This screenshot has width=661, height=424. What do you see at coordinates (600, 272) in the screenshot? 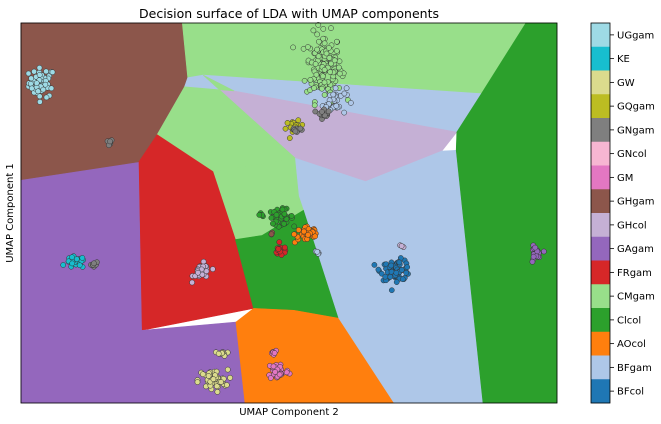
I see `colorbar-swatch-frgam` at bounding box center [600, 272].